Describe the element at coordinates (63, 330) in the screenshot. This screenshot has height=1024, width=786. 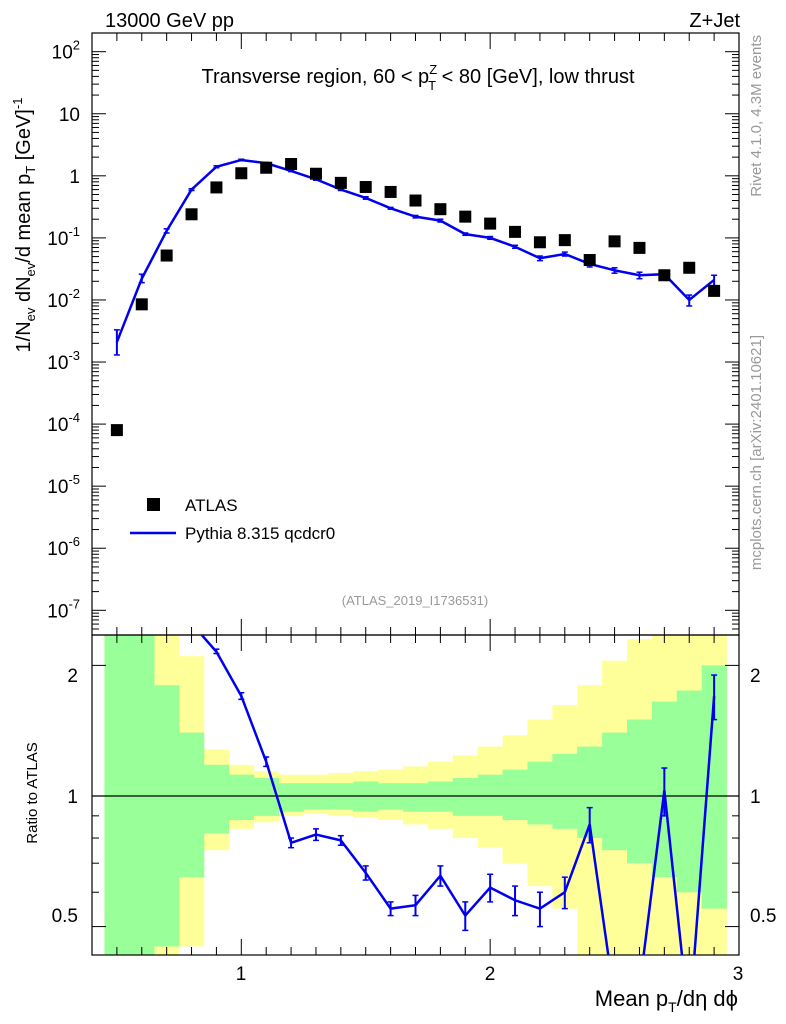
I see `main-ytick-labels: 10² 10 1 10⁻¹ 10⁻² 10⁻³ 10⁻⁴ 10⁻⁵ 10⁻⁶ 10⁻⁷` at that location.